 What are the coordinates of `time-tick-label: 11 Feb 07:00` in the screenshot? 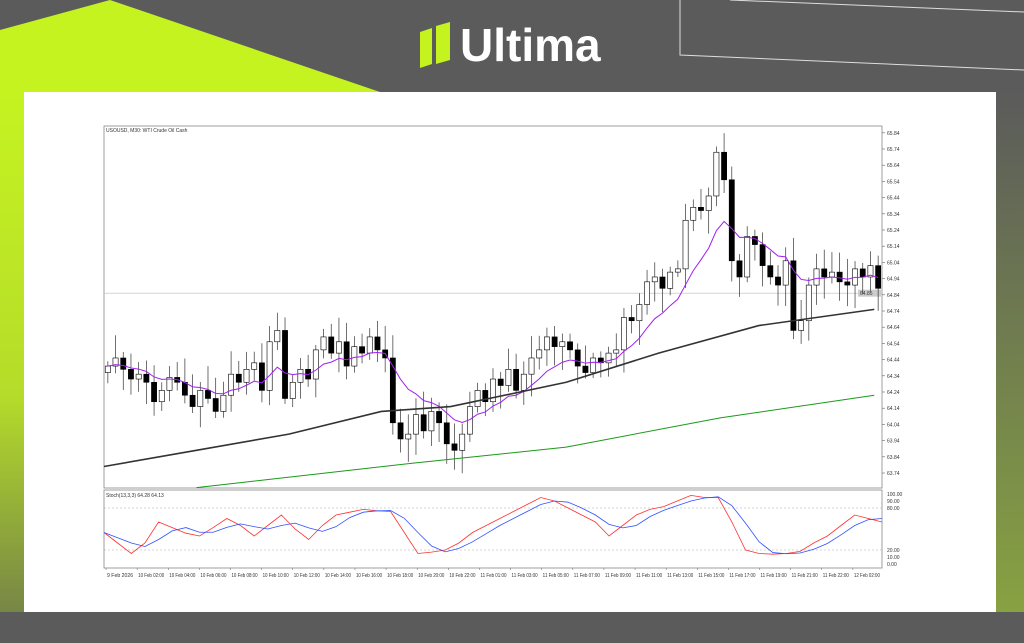 It's located at (587, 576).